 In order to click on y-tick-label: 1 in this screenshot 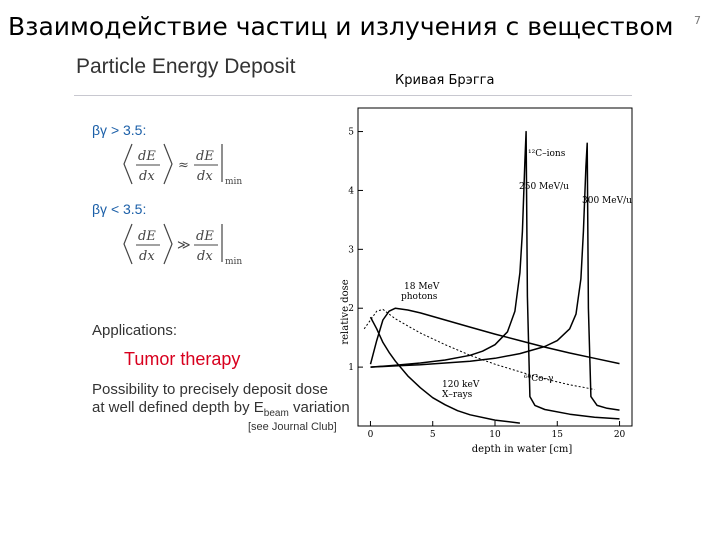, I will do `click(351, 368)`.